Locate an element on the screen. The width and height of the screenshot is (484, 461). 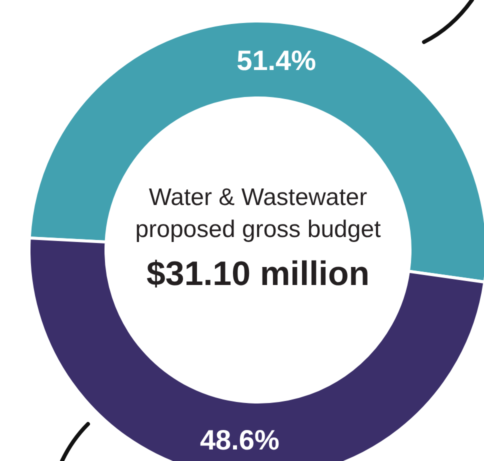
data-label: 51.4% is located at coordinates (276, 60).